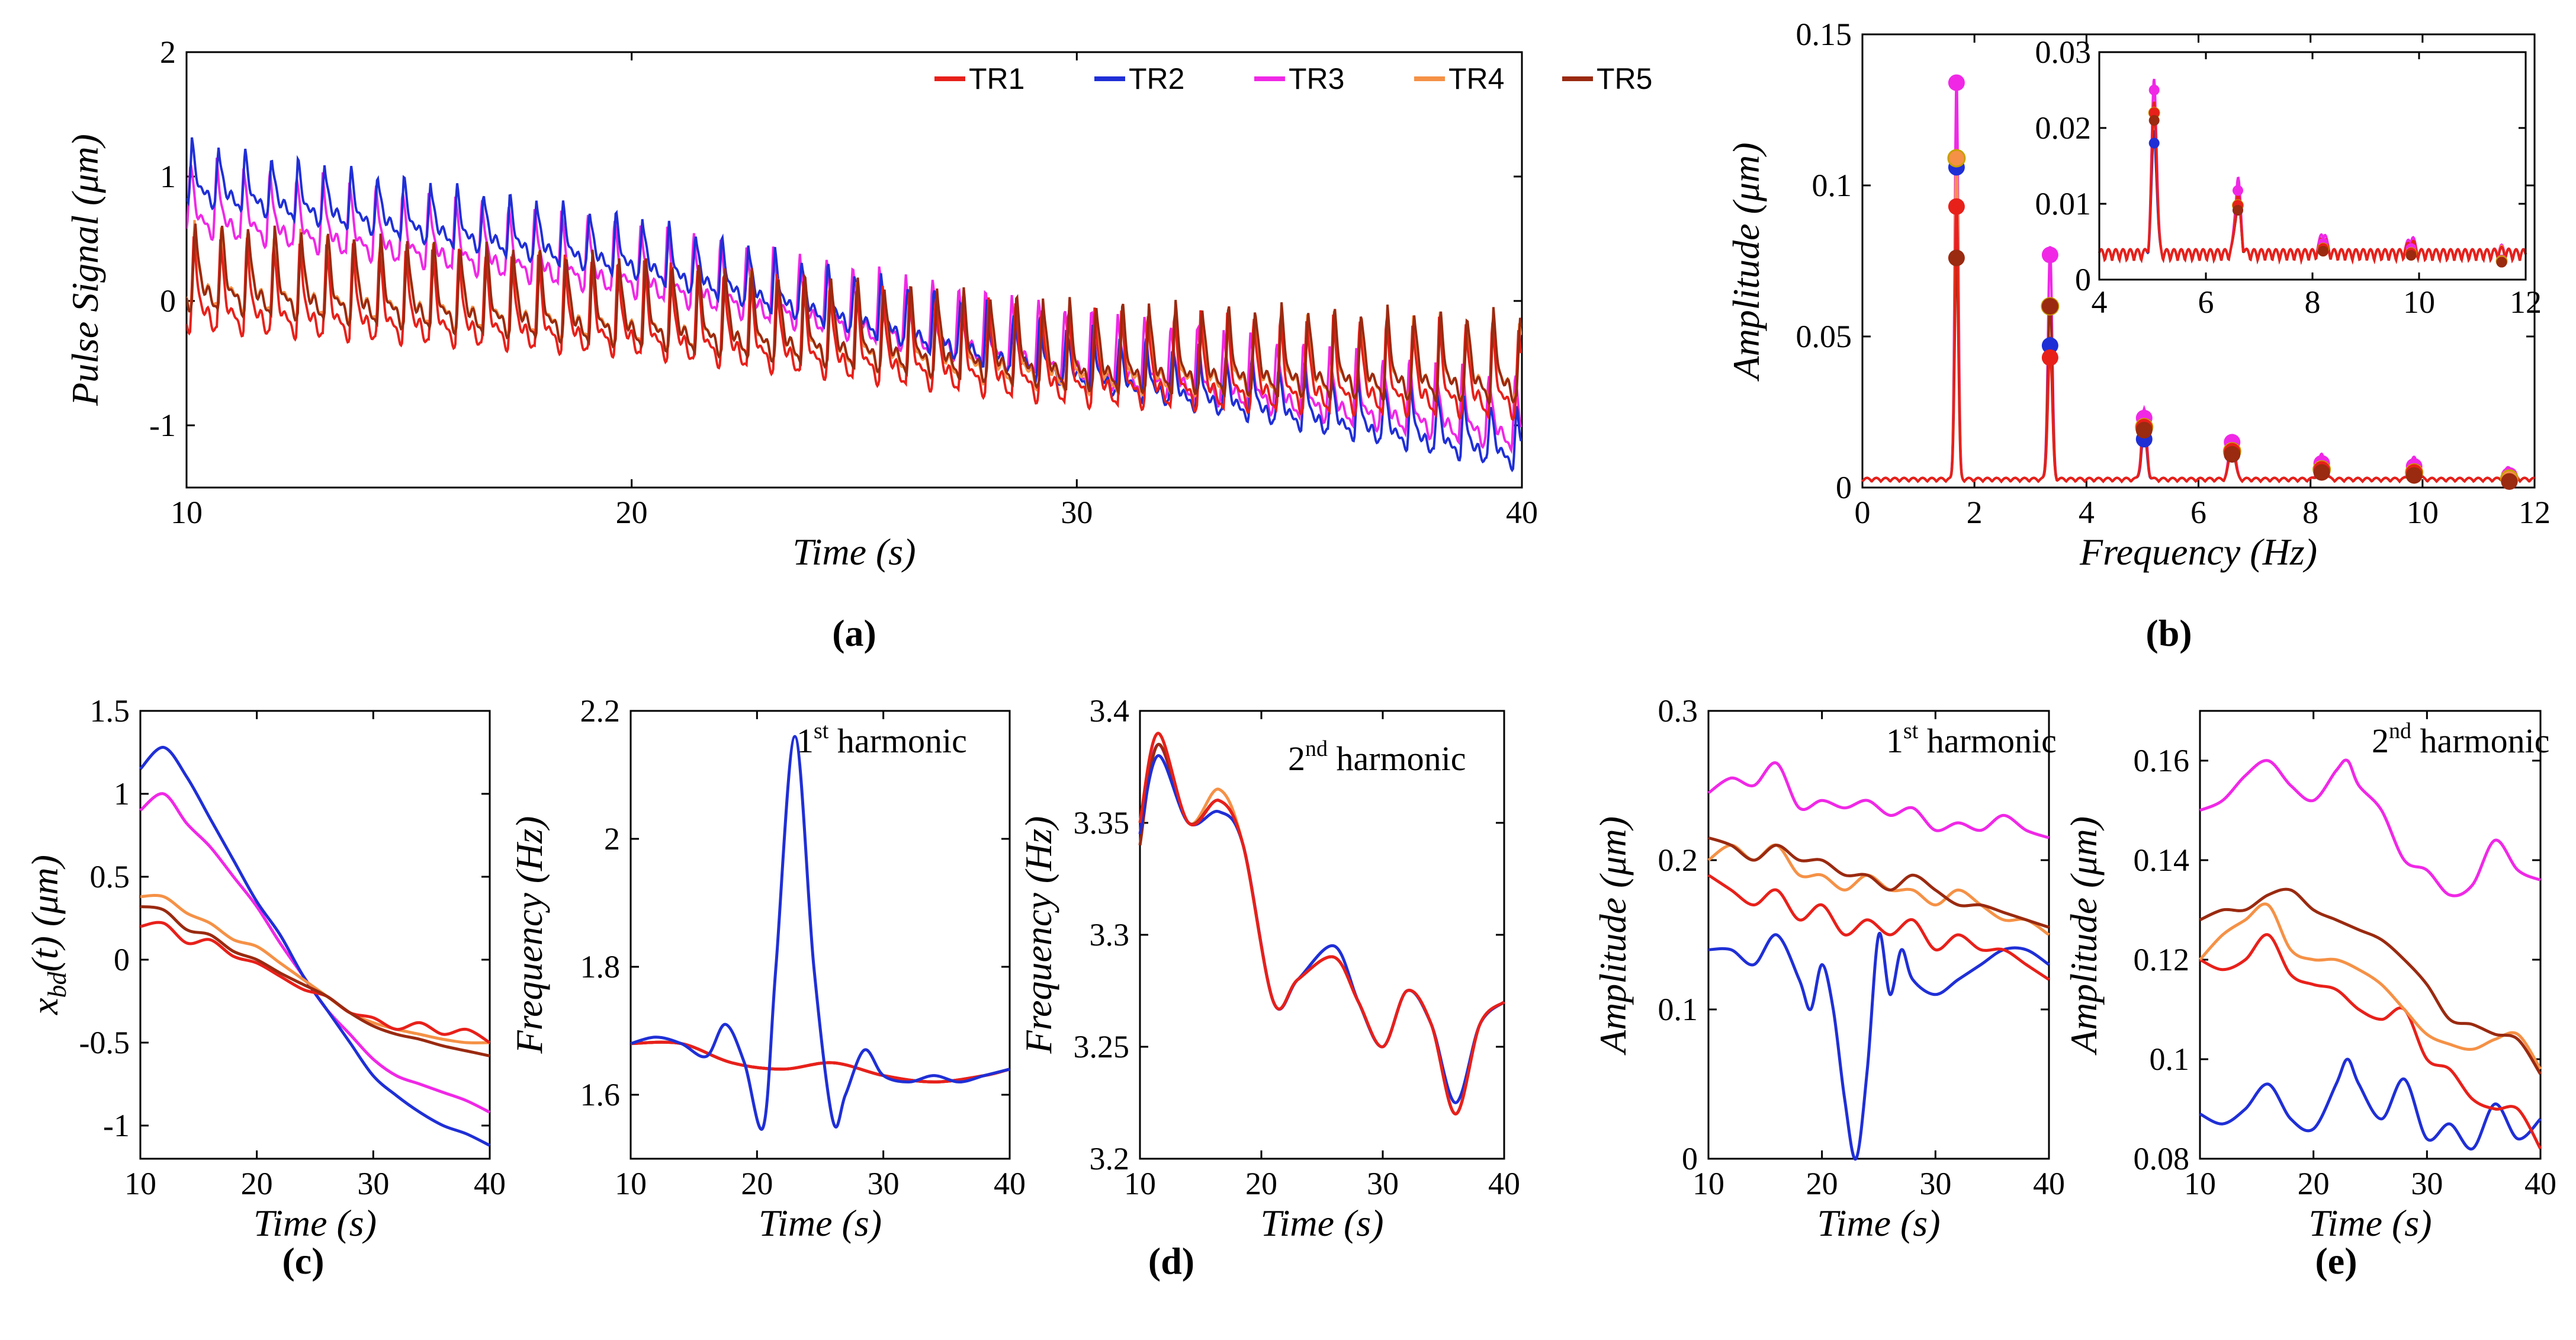  What do you see at coordinates (2063, 52) in the screenshot?
I see `inset-y-tick-label: 0.03` at bounding box center [2063, 52].